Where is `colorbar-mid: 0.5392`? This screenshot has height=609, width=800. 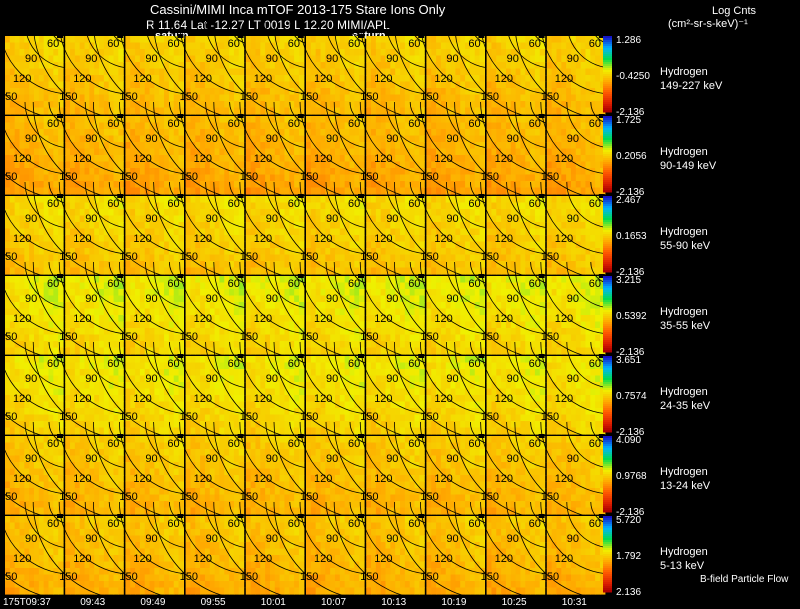
colorbar-mid: 0.5392 is located at coordinates (631, 316).